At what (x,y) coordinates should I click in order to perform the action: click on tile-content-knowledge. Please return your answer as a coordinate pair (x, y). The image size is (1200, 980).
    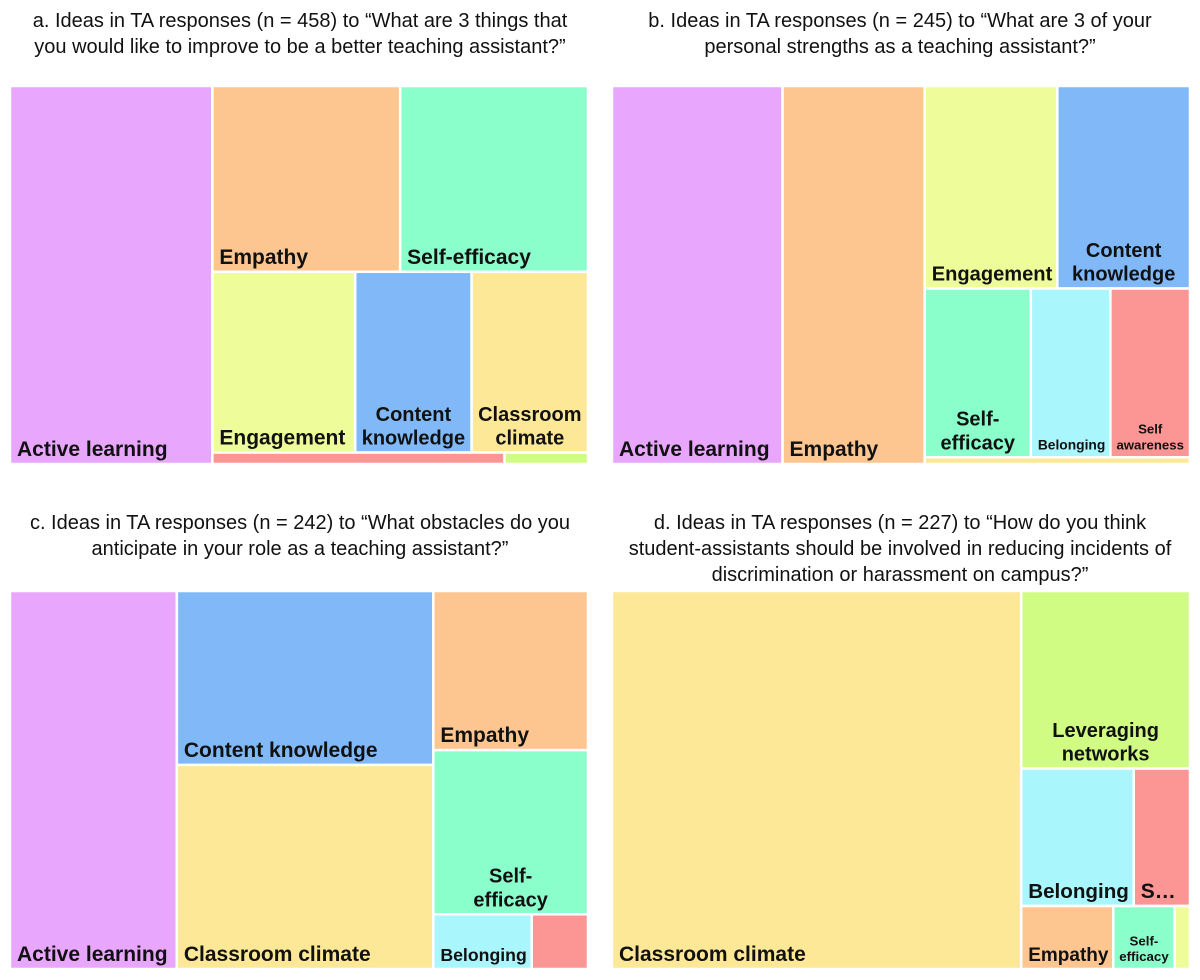
    Looking at the image, I should click on (1182, 937).